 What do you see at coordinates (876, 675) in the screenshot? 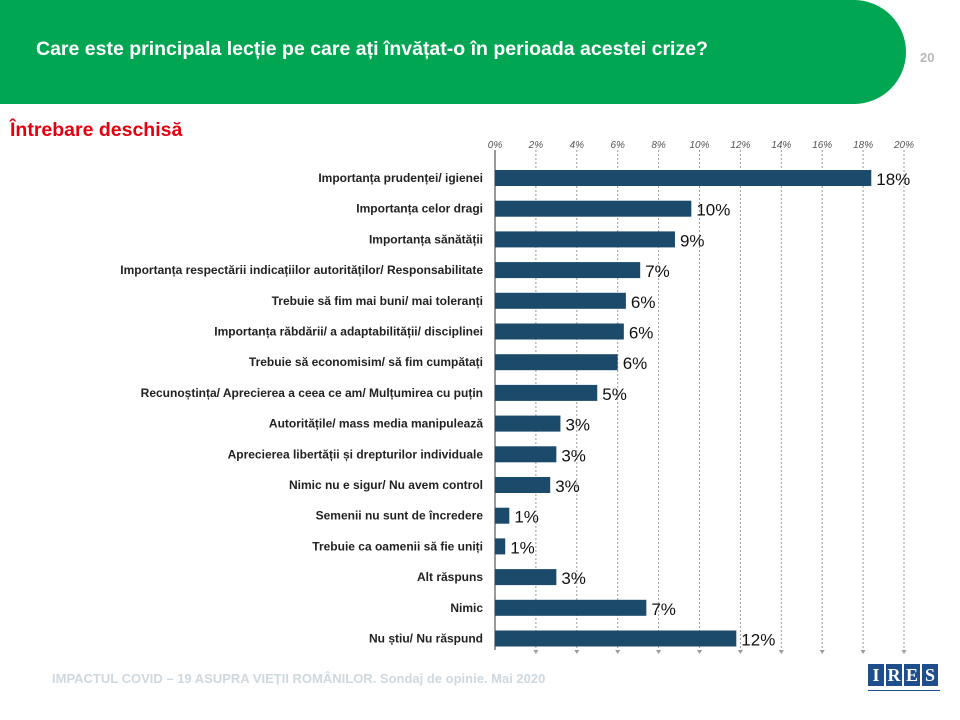
I see `logo-letter-i: I` at bounding box center [876, 675].